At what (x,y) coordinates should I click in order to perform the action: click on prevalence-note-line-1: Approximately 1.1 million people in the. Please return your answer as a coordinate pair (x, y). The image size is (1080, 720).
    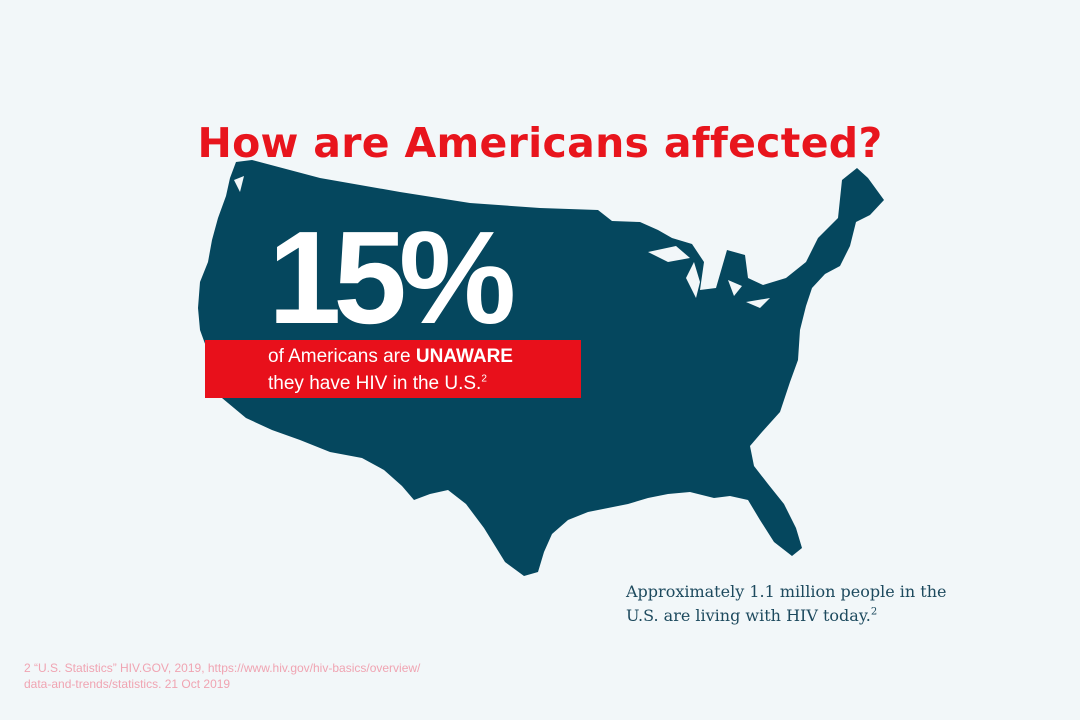
    Looking at the image, I should click on (786, 591).